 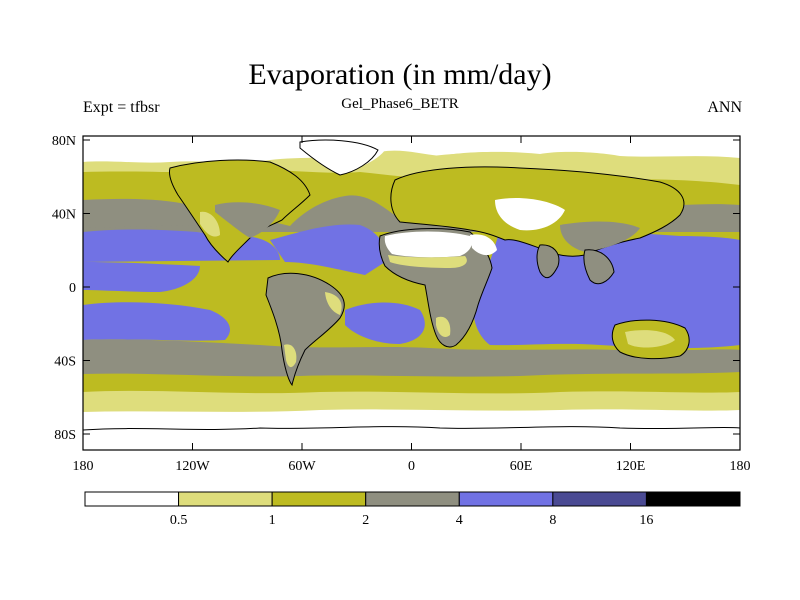 What do you see at coordinates (141, 277) in the screenshot?
I see `east-pacific-high` at bounding box center [141, 277].